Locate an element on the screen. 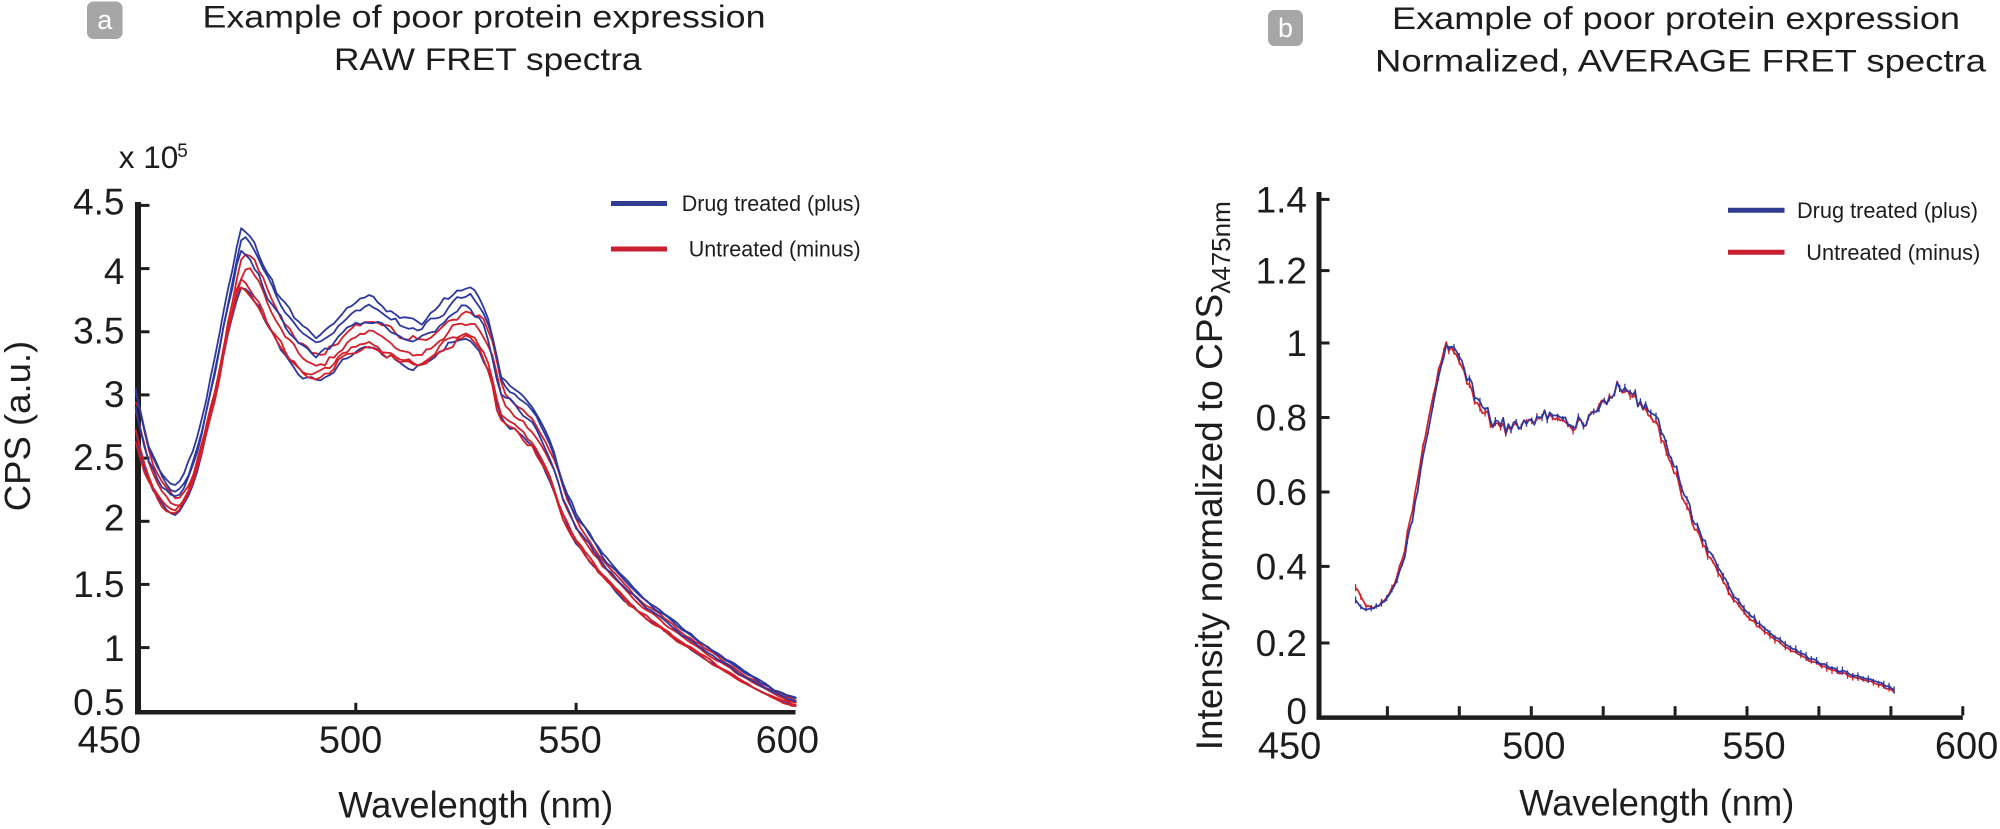  svg-text: 0.5 is located at coordinates (98, 702).